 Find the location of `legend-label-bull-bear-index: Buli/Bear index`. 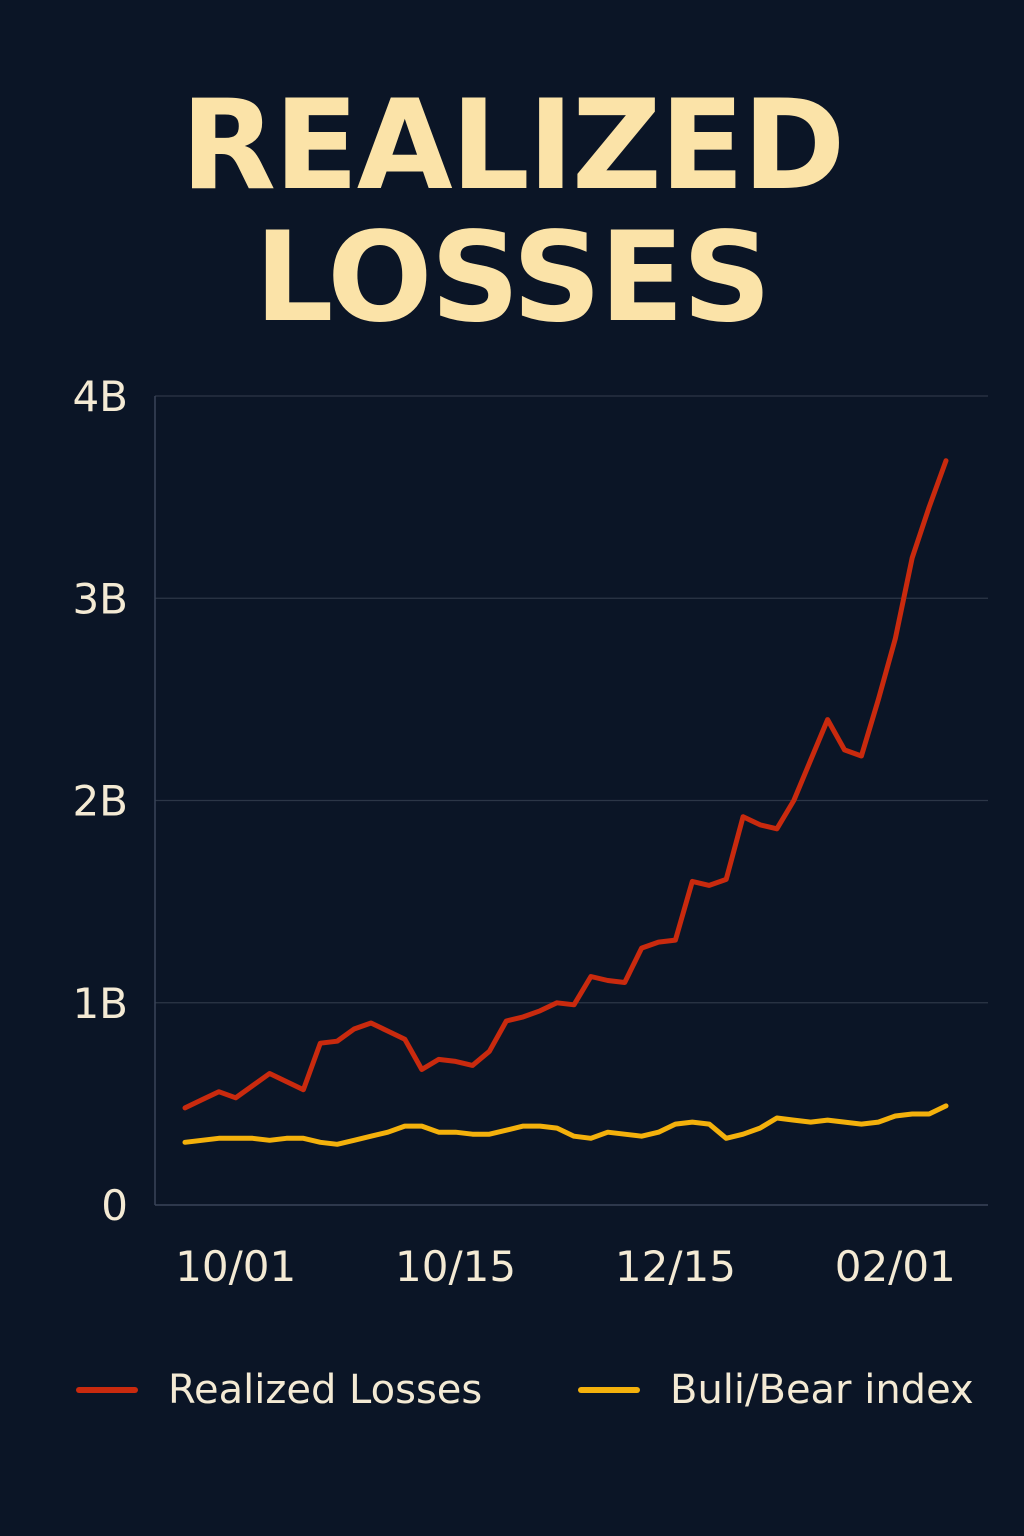

legend-label-bull-bear-index: Buli/Bear index is located at coordinates (822, 1390).